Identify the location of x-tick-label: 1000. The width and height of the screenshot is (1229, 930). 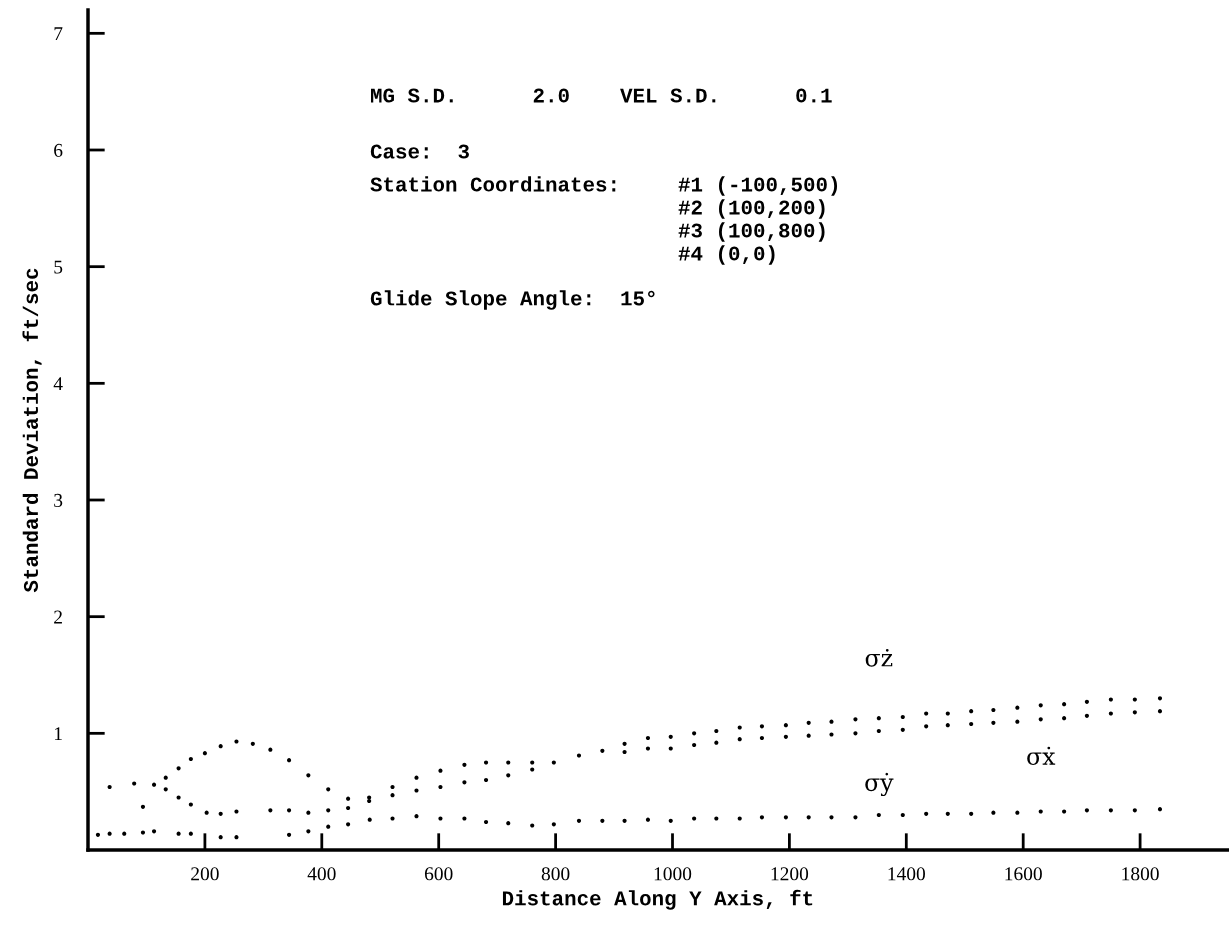
(673, 874).